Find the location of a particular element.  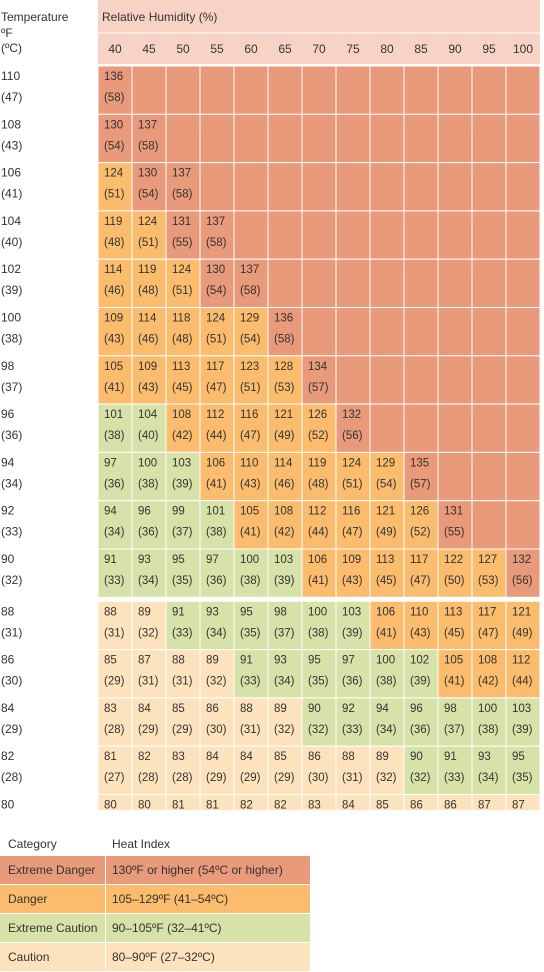

heat-value-f: 101 is located at coordinates (215, 512).